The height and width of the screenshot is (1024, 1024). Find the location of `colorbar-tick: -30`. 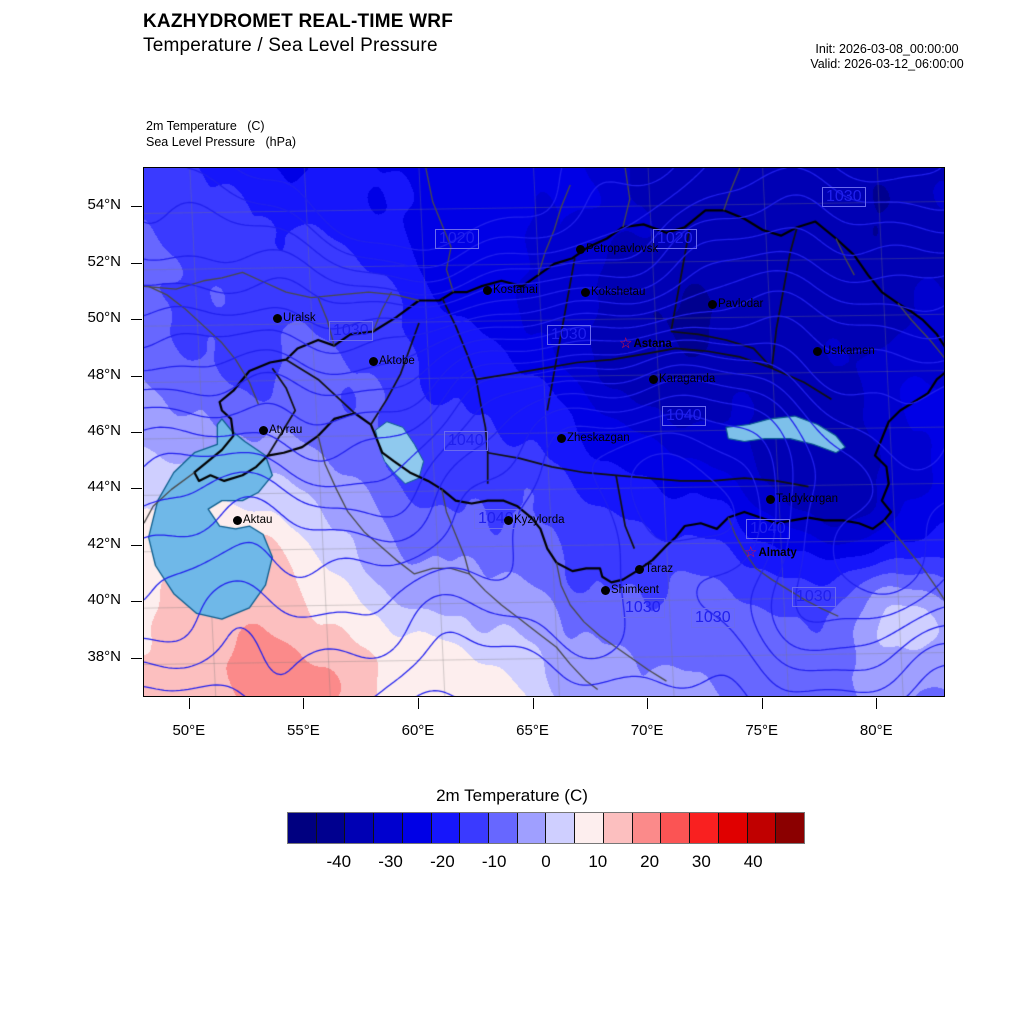

colorbar-tick: -30 is located at coordinates (390, 861).